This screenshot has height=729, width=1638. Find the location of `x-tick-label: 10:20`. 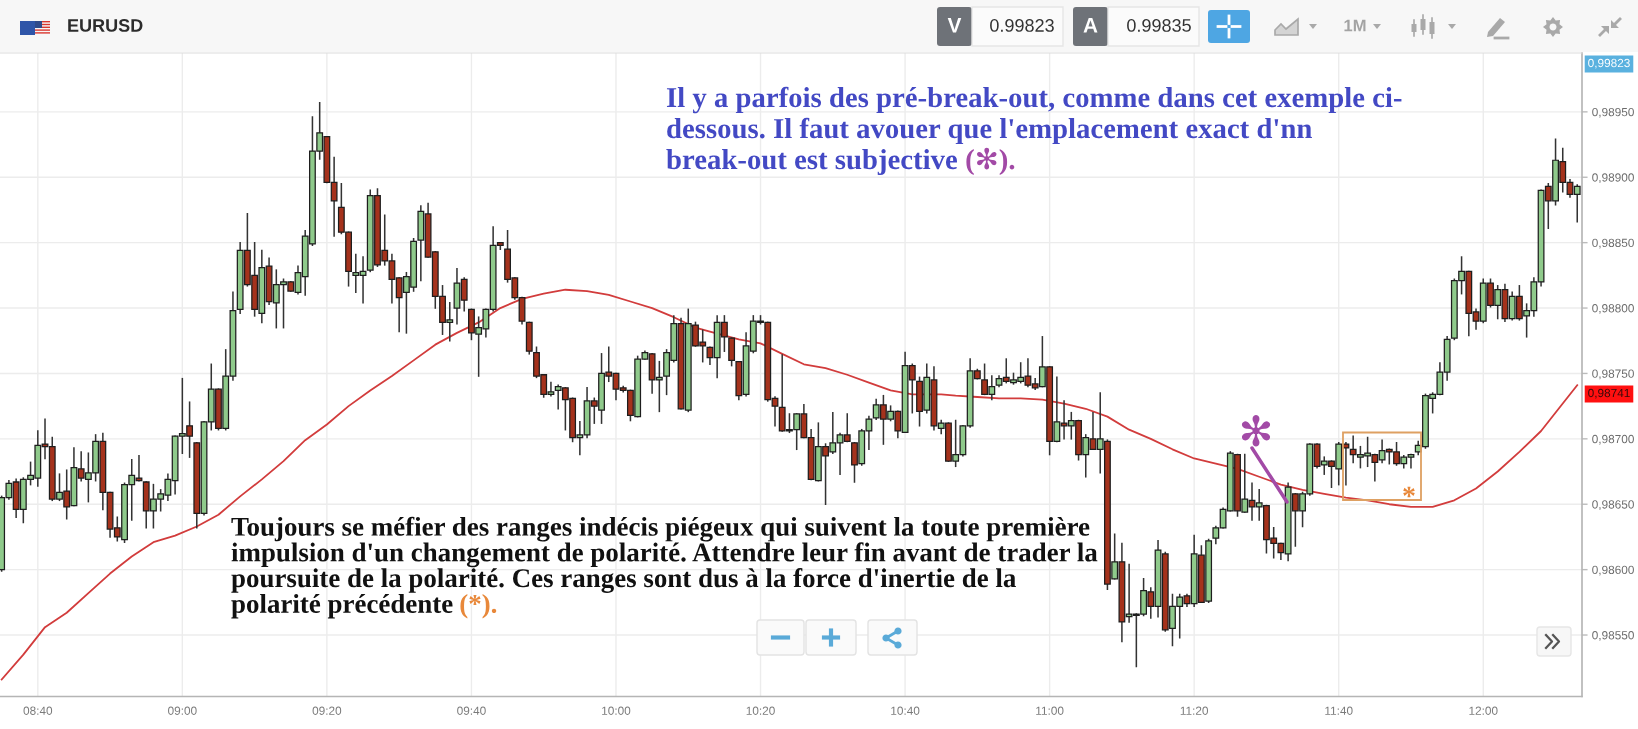

x-tick-label: 10:20 is located at coordinates (760, 710).